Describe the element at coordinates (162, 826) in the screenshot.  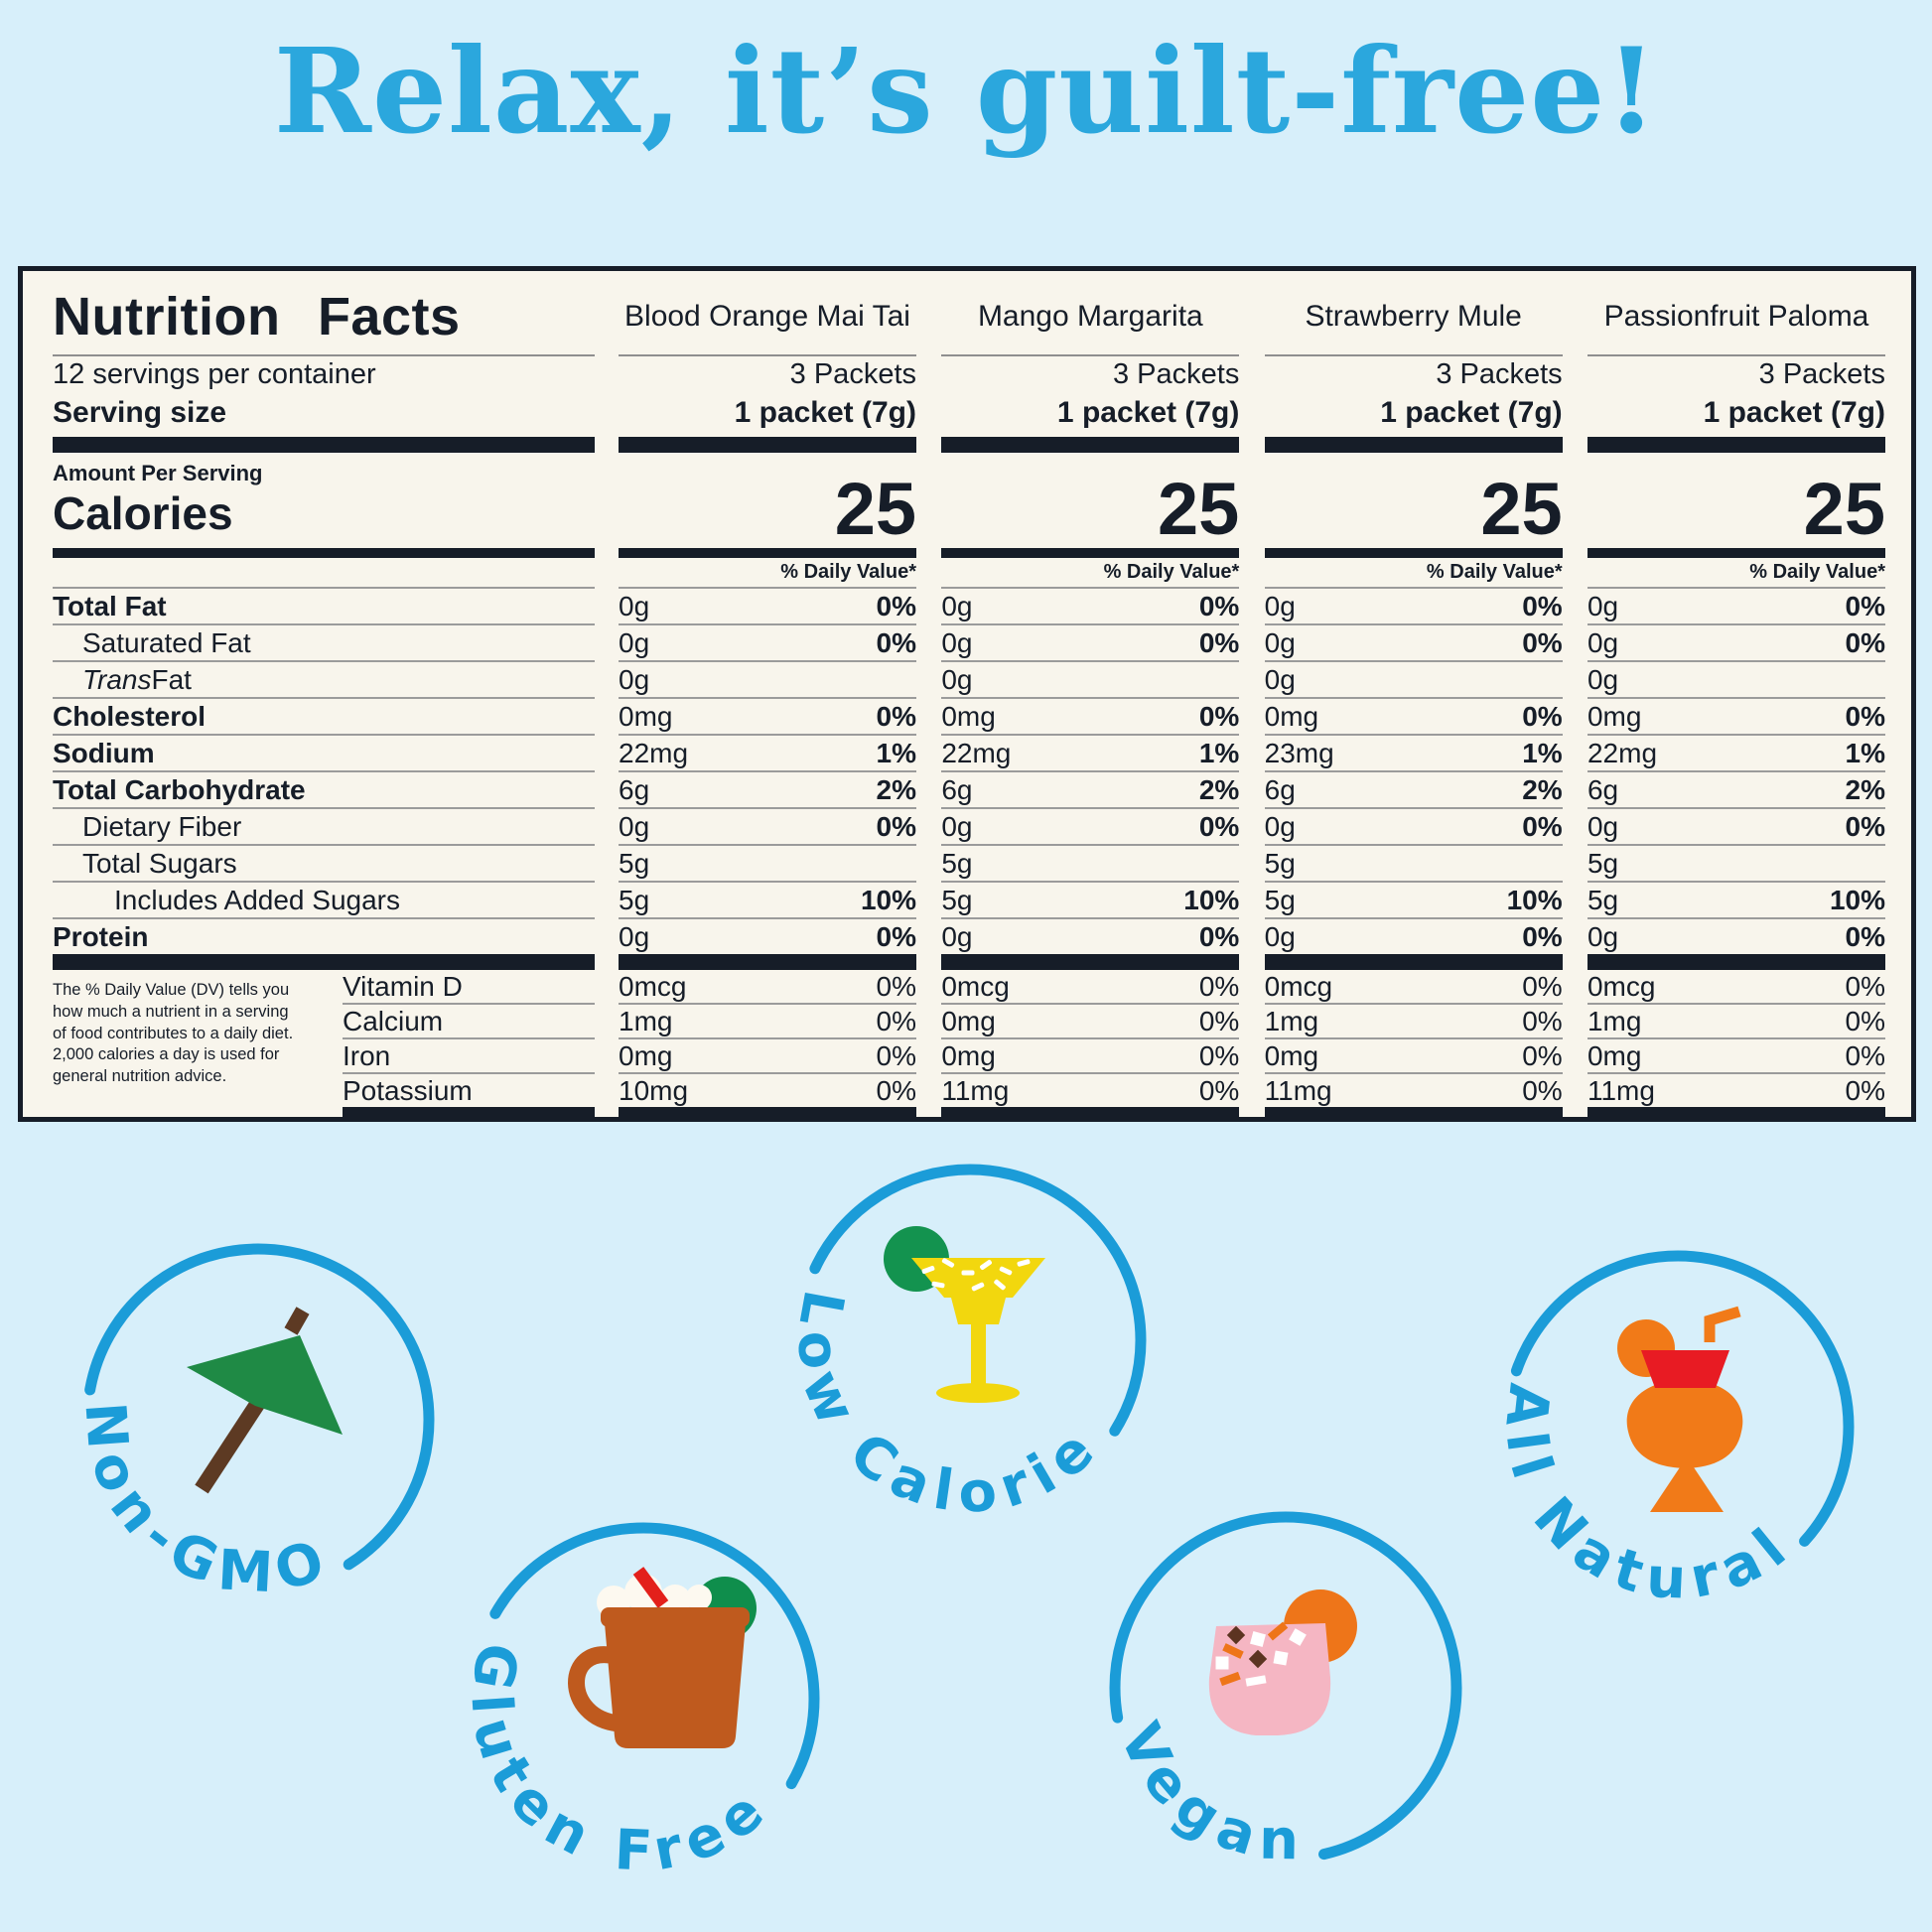
I see `nutrient-label: Dietary Fiber` at that location.